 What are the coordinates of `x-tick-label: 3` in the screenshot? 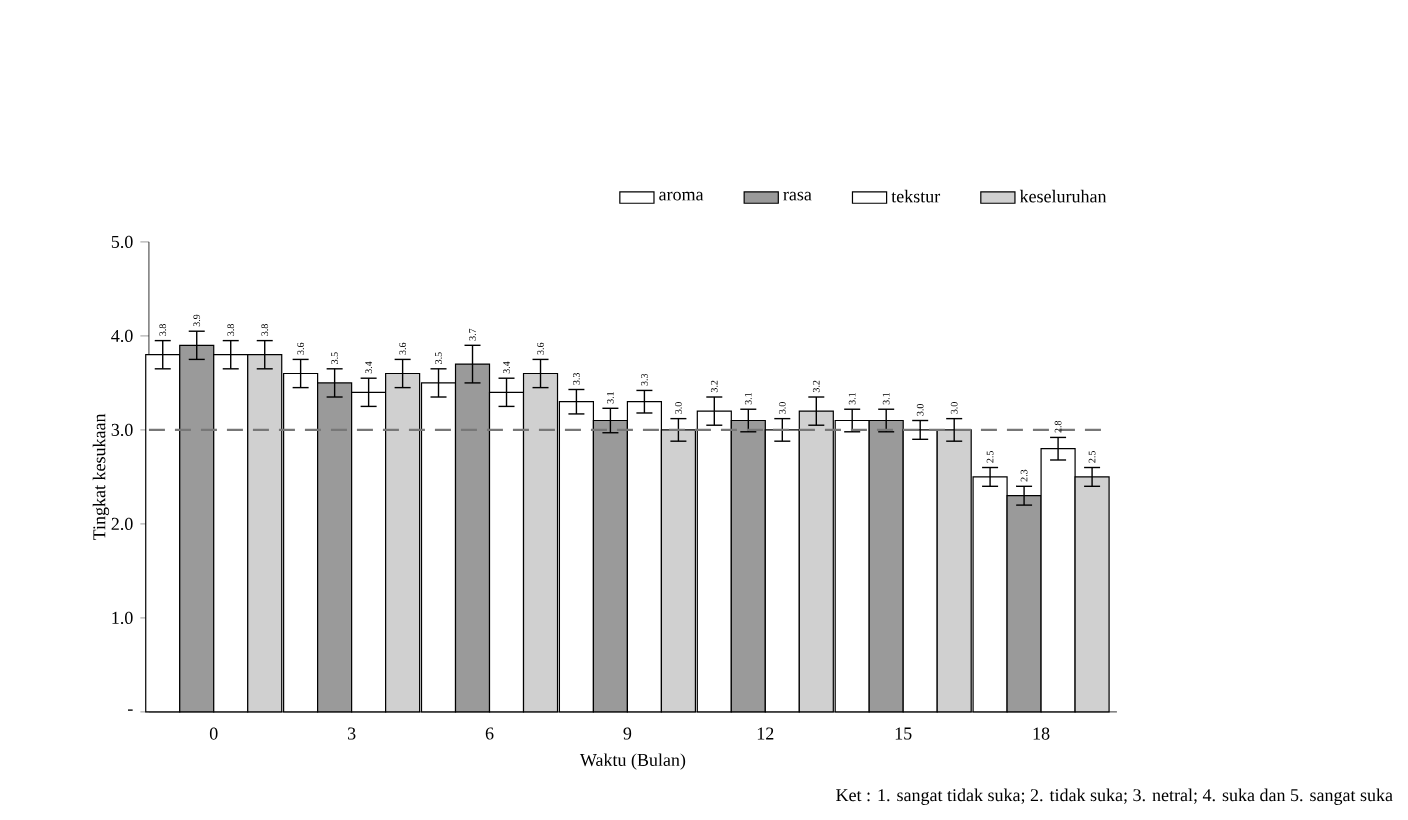 It's located at (351, 733).